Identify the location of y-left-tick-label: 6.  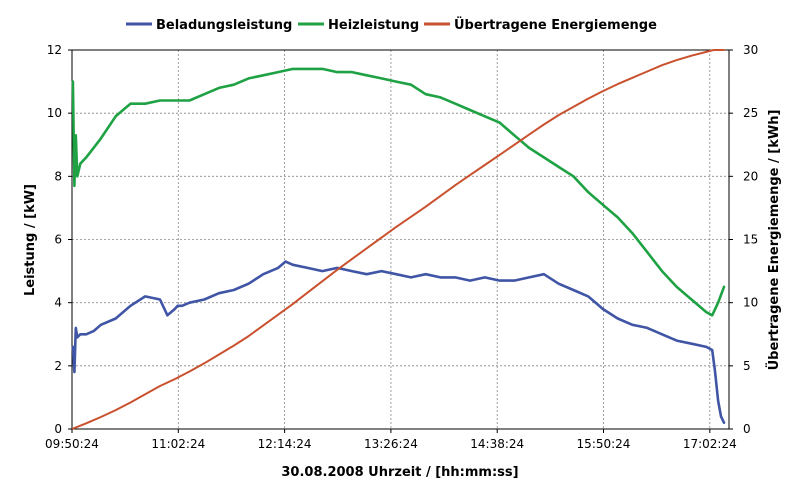
(58, 240).